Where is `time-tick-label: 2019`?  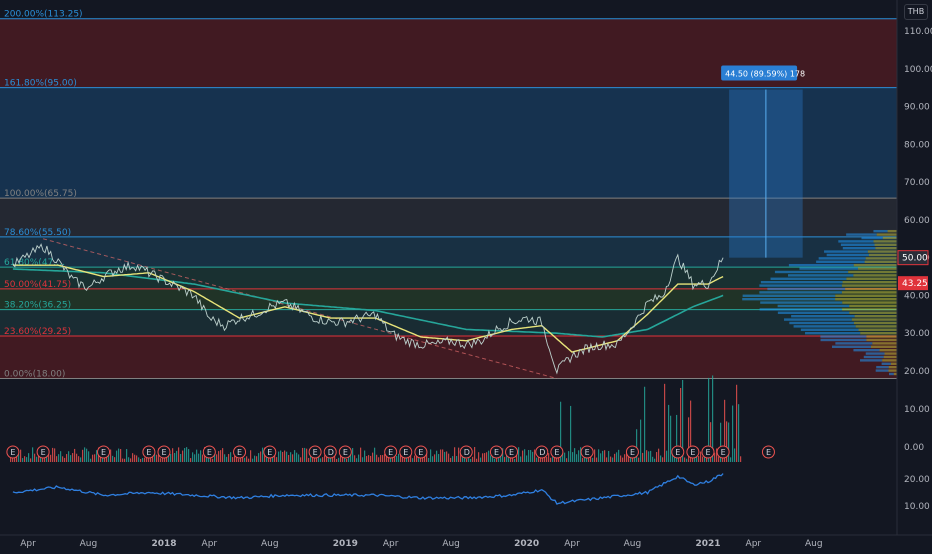 time-tick-label: 2019 is located at coordinates (345, 544).